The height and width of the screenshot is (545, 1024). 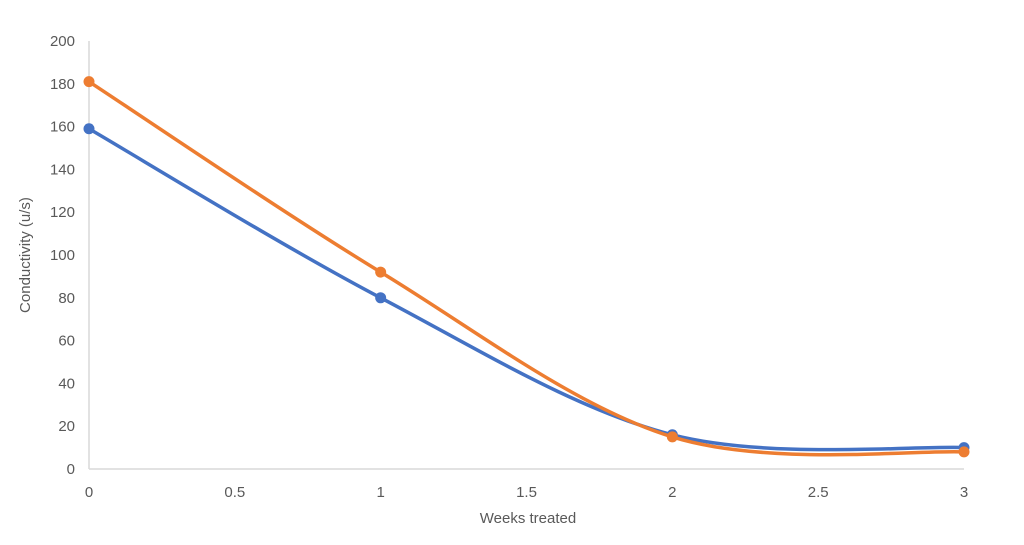 I want to click on y-tick-label: 20, so click(x=66, y=426).